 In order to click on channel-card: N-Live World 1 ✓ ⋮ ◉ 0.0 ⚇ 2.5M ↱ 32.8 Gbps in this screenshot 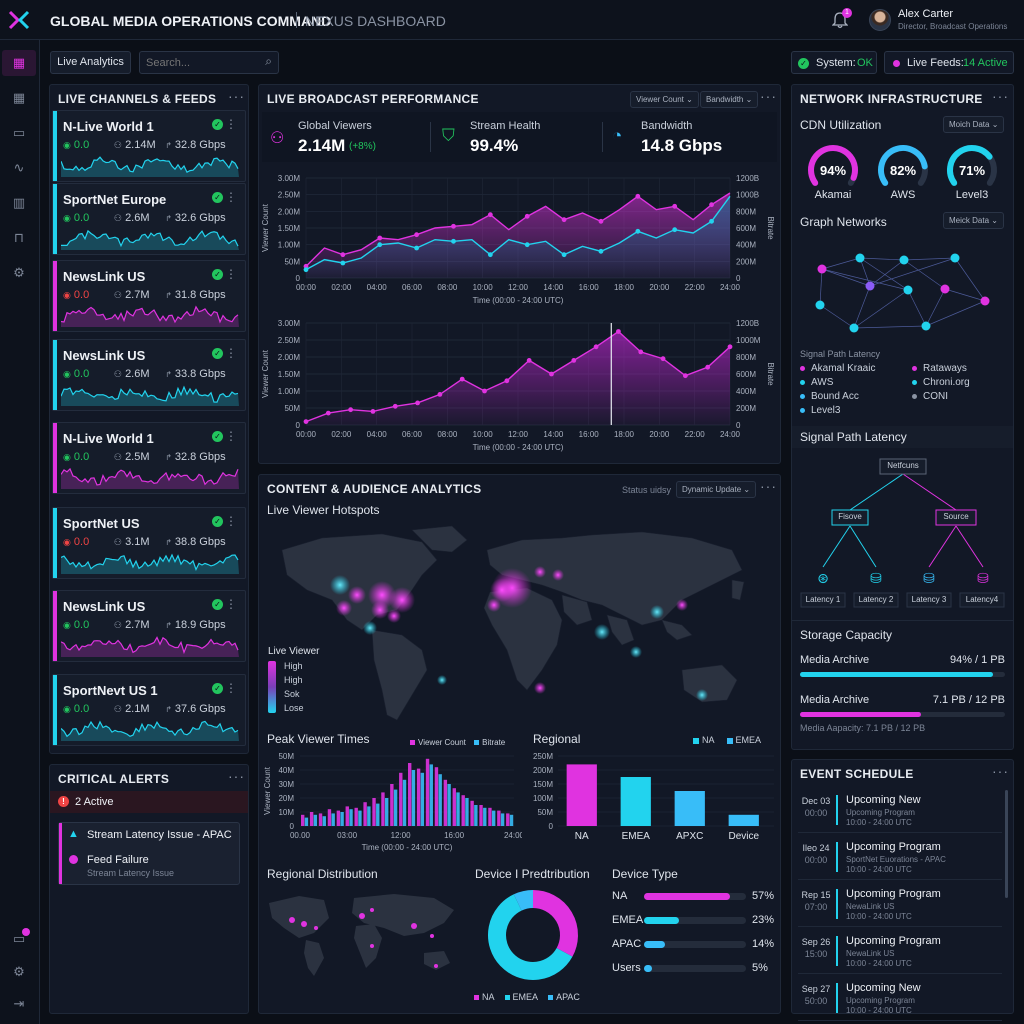, I will do `click(149, 458)`.